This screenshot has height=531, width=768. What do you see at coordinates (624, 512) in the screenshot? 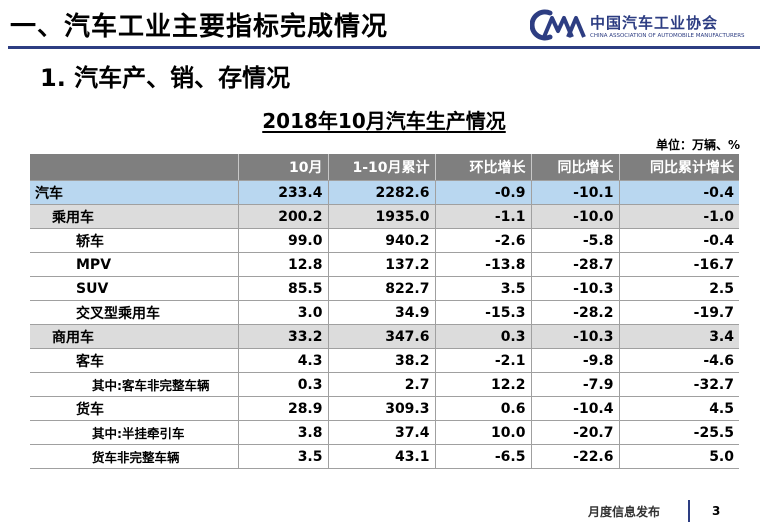
I see `footer-label: 月度信息发布` at bounding box center [624, 512].